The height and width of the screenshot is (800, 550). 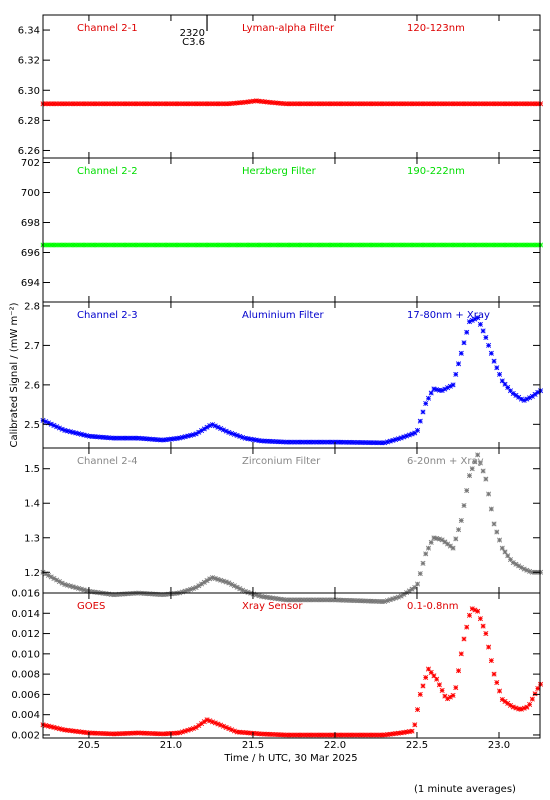 I want to click on y-tick-label: 0.016, so click(x=25, y=594).